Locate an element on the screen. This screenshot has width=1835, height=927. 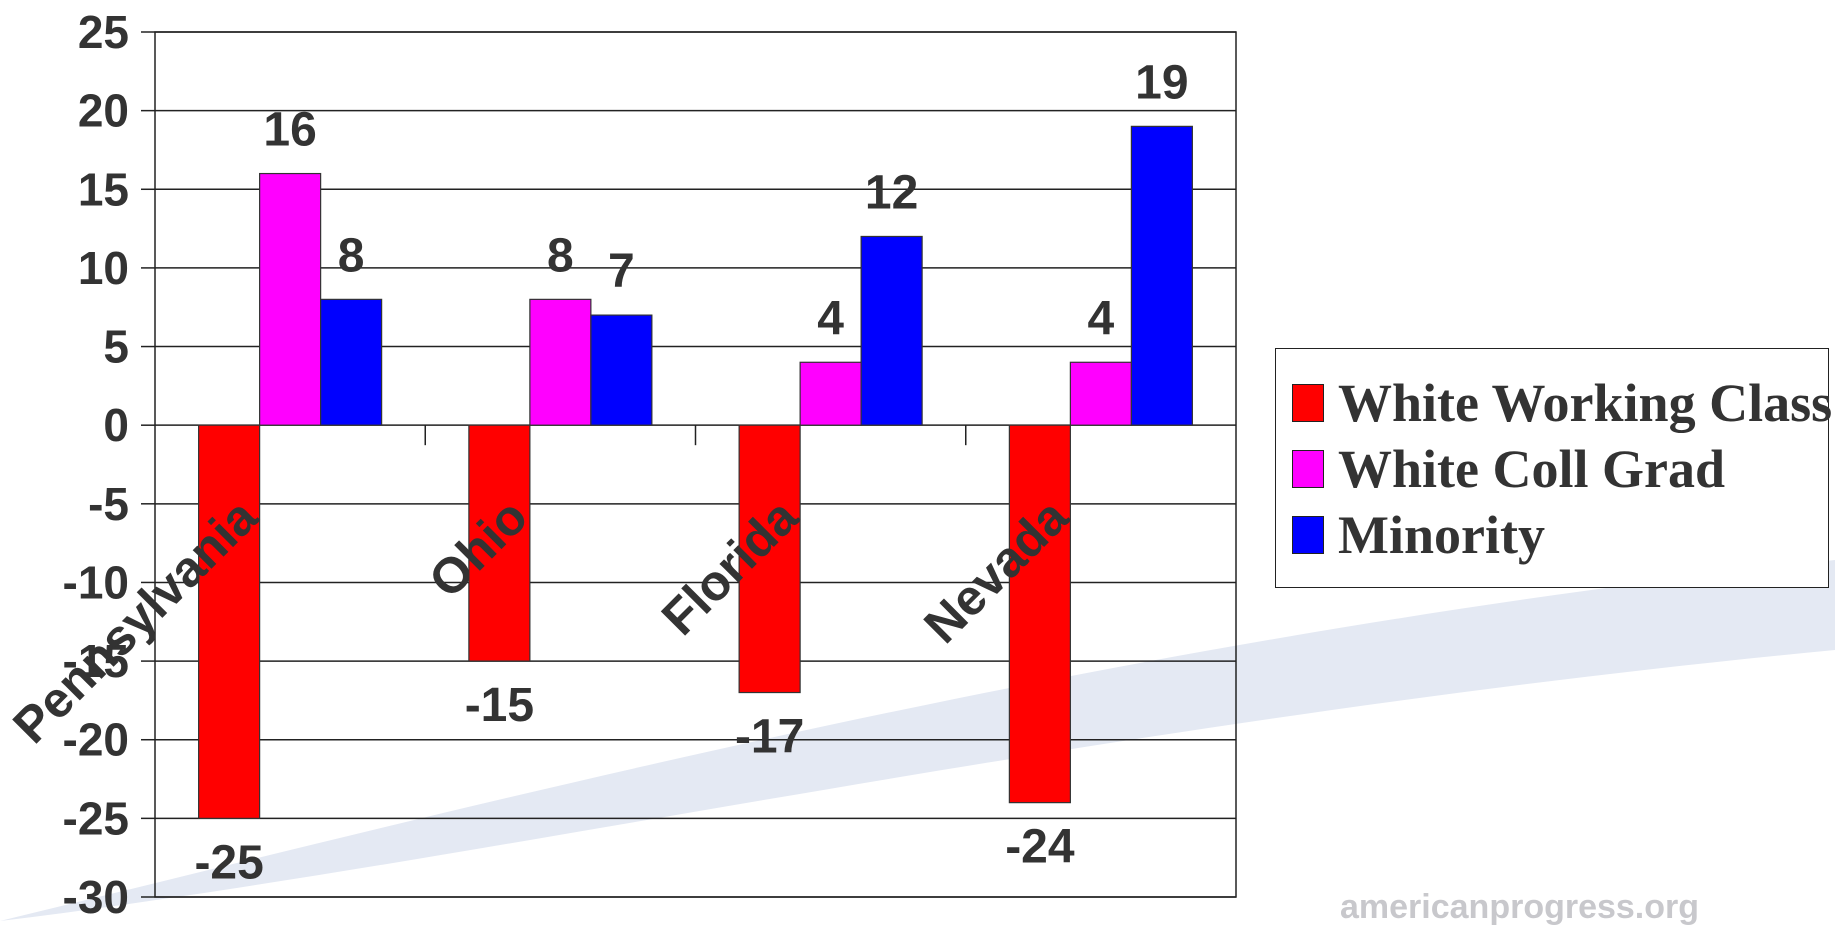
data-label-white-working-class: -17 is located at coordinates (769, 737).